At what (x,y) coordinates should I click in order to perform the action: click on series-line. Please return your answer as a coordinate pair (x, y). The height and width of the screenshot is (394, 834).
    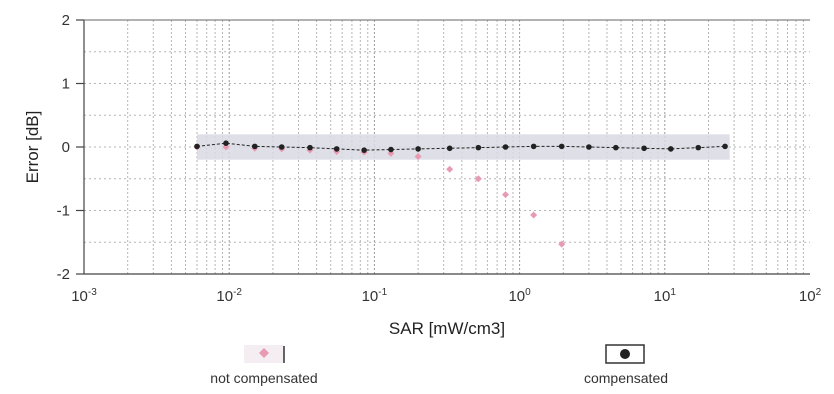
    Looking at the image, I should click on (461, 146).